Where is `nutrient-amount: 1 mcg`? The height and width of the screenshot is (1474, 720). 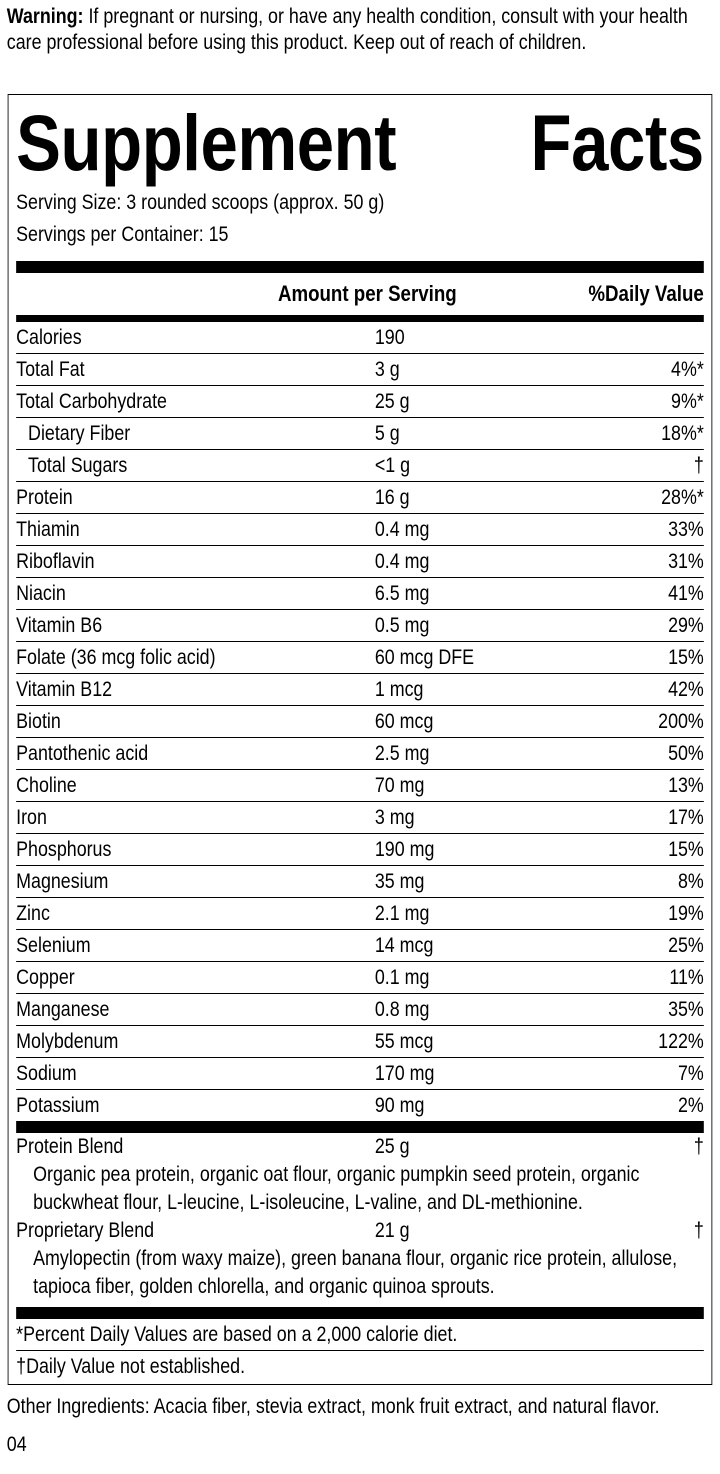
nutrient-amount: 1 mcg is located at coordinates (399, 689).